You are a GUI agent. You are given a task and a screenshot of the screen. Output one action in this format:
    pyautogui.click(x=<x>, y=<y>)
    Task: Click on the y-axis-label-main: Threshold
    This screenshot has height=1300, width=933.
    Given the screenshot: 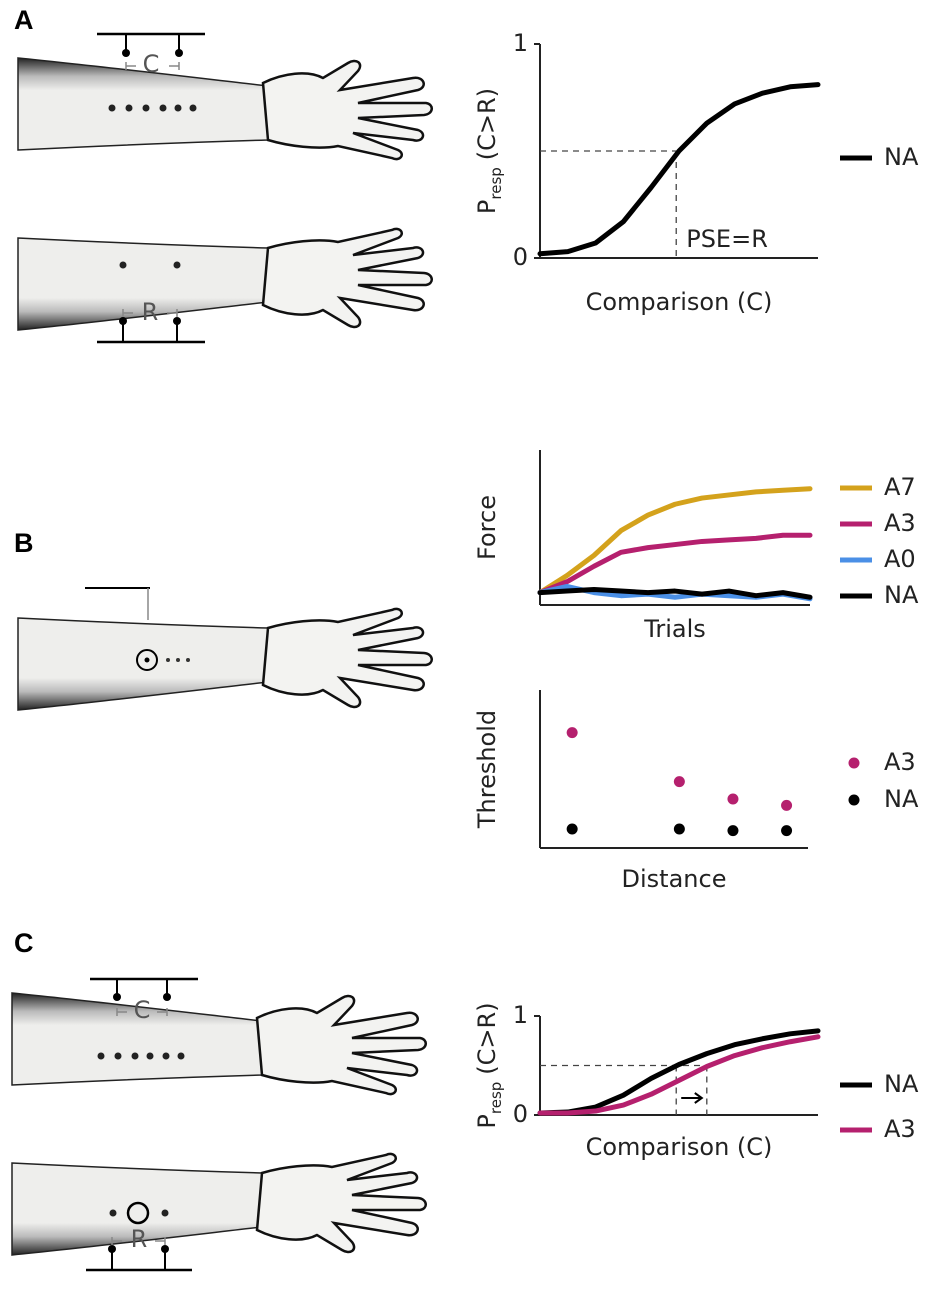 What is the action you would take?
    pyautogui.click(x=487, y=769)
    